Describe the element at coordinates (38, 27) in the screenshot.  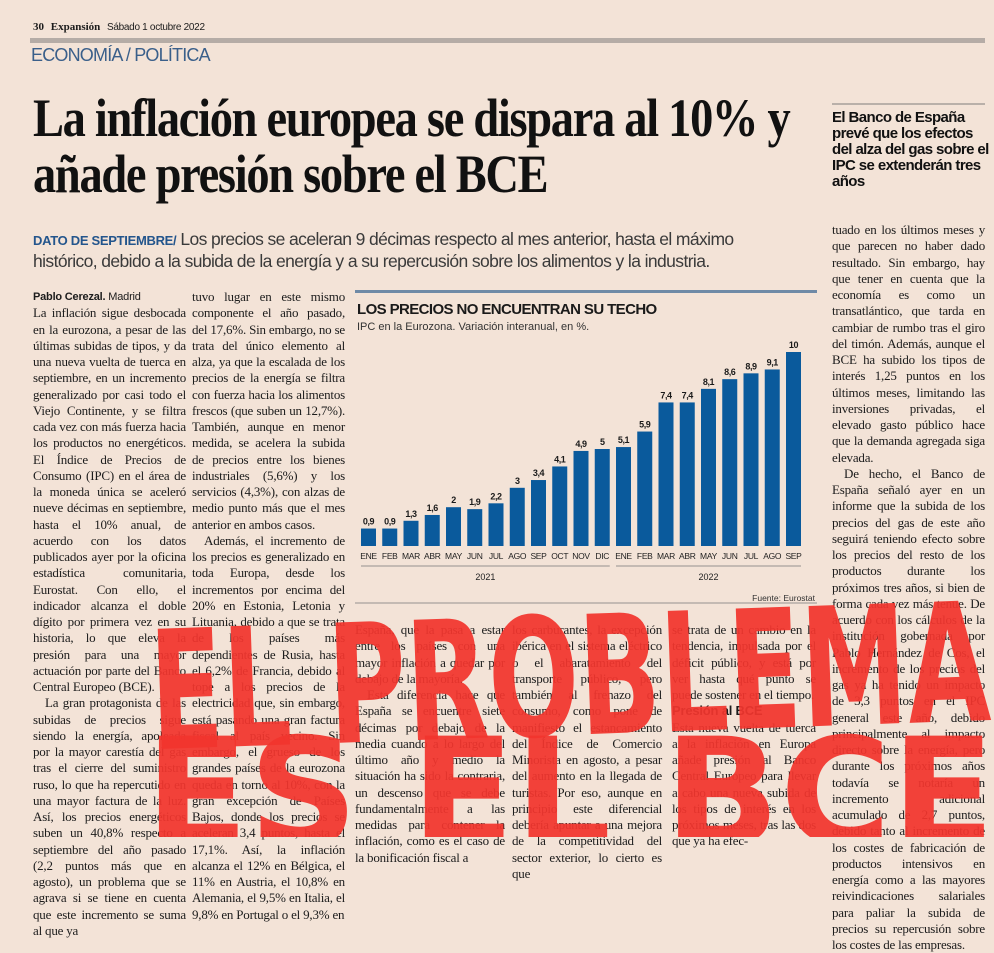
I see `page-number: 30` at that location.